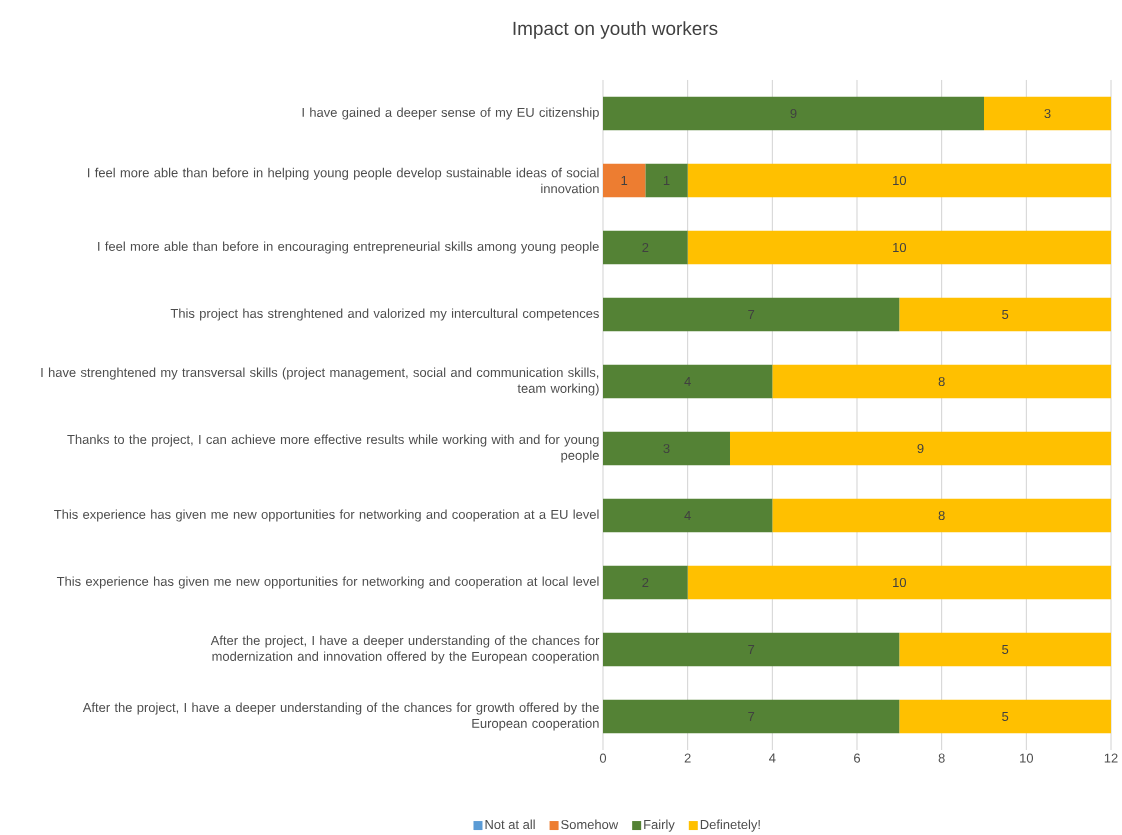 The height and width of the screenshot is (835, 1122). What do you see at coordinates (348, 247) in the screenshot?
I see `y-tick-label: I feel more able than before in encouraging entrepreneurial skills among young people` at bounding box center [348, 247].